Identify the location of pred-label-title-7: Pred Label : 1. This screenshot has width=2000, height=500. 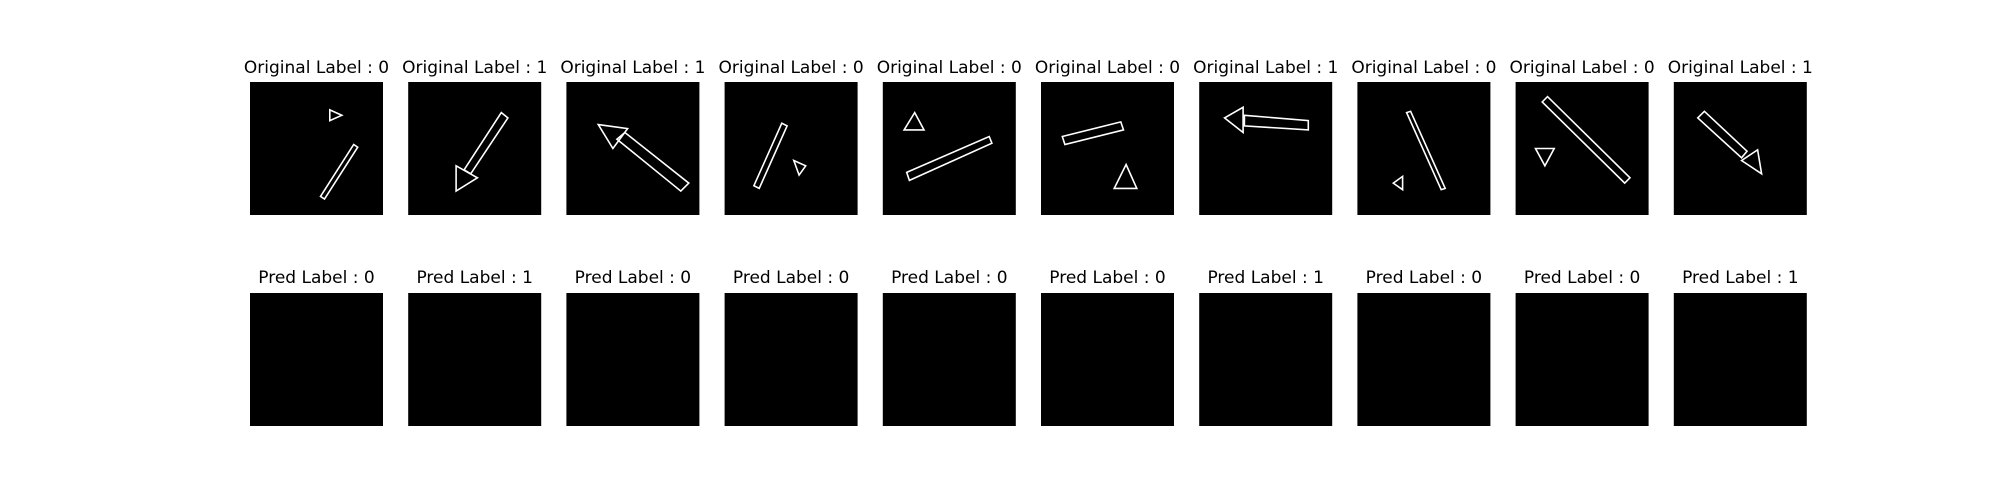
(1265, 278).